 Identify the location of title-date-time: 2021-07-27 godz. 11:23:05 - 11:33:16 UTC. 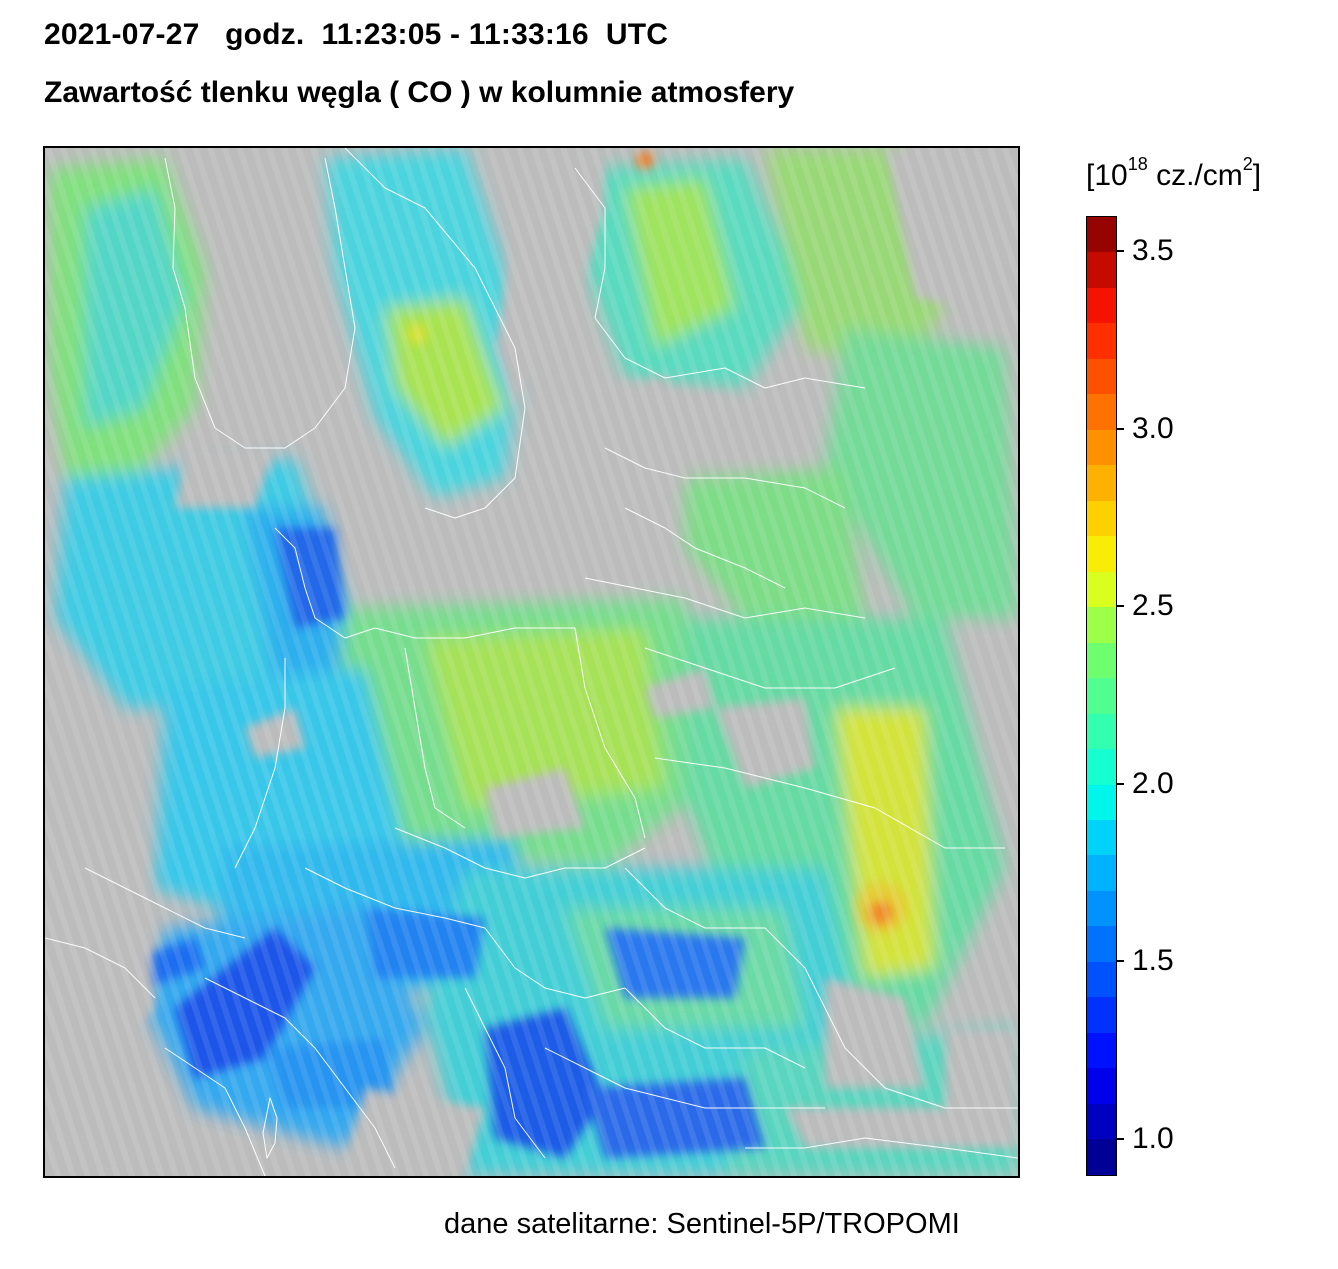
(356, 35).